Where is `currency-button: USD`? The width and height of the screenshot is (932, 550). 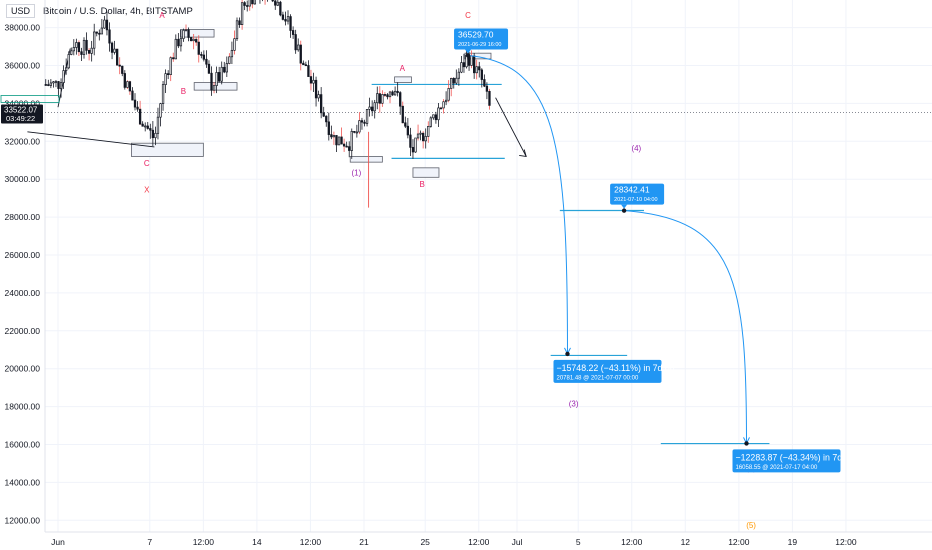 currency-button: USD is located at coordinates (21, 11).